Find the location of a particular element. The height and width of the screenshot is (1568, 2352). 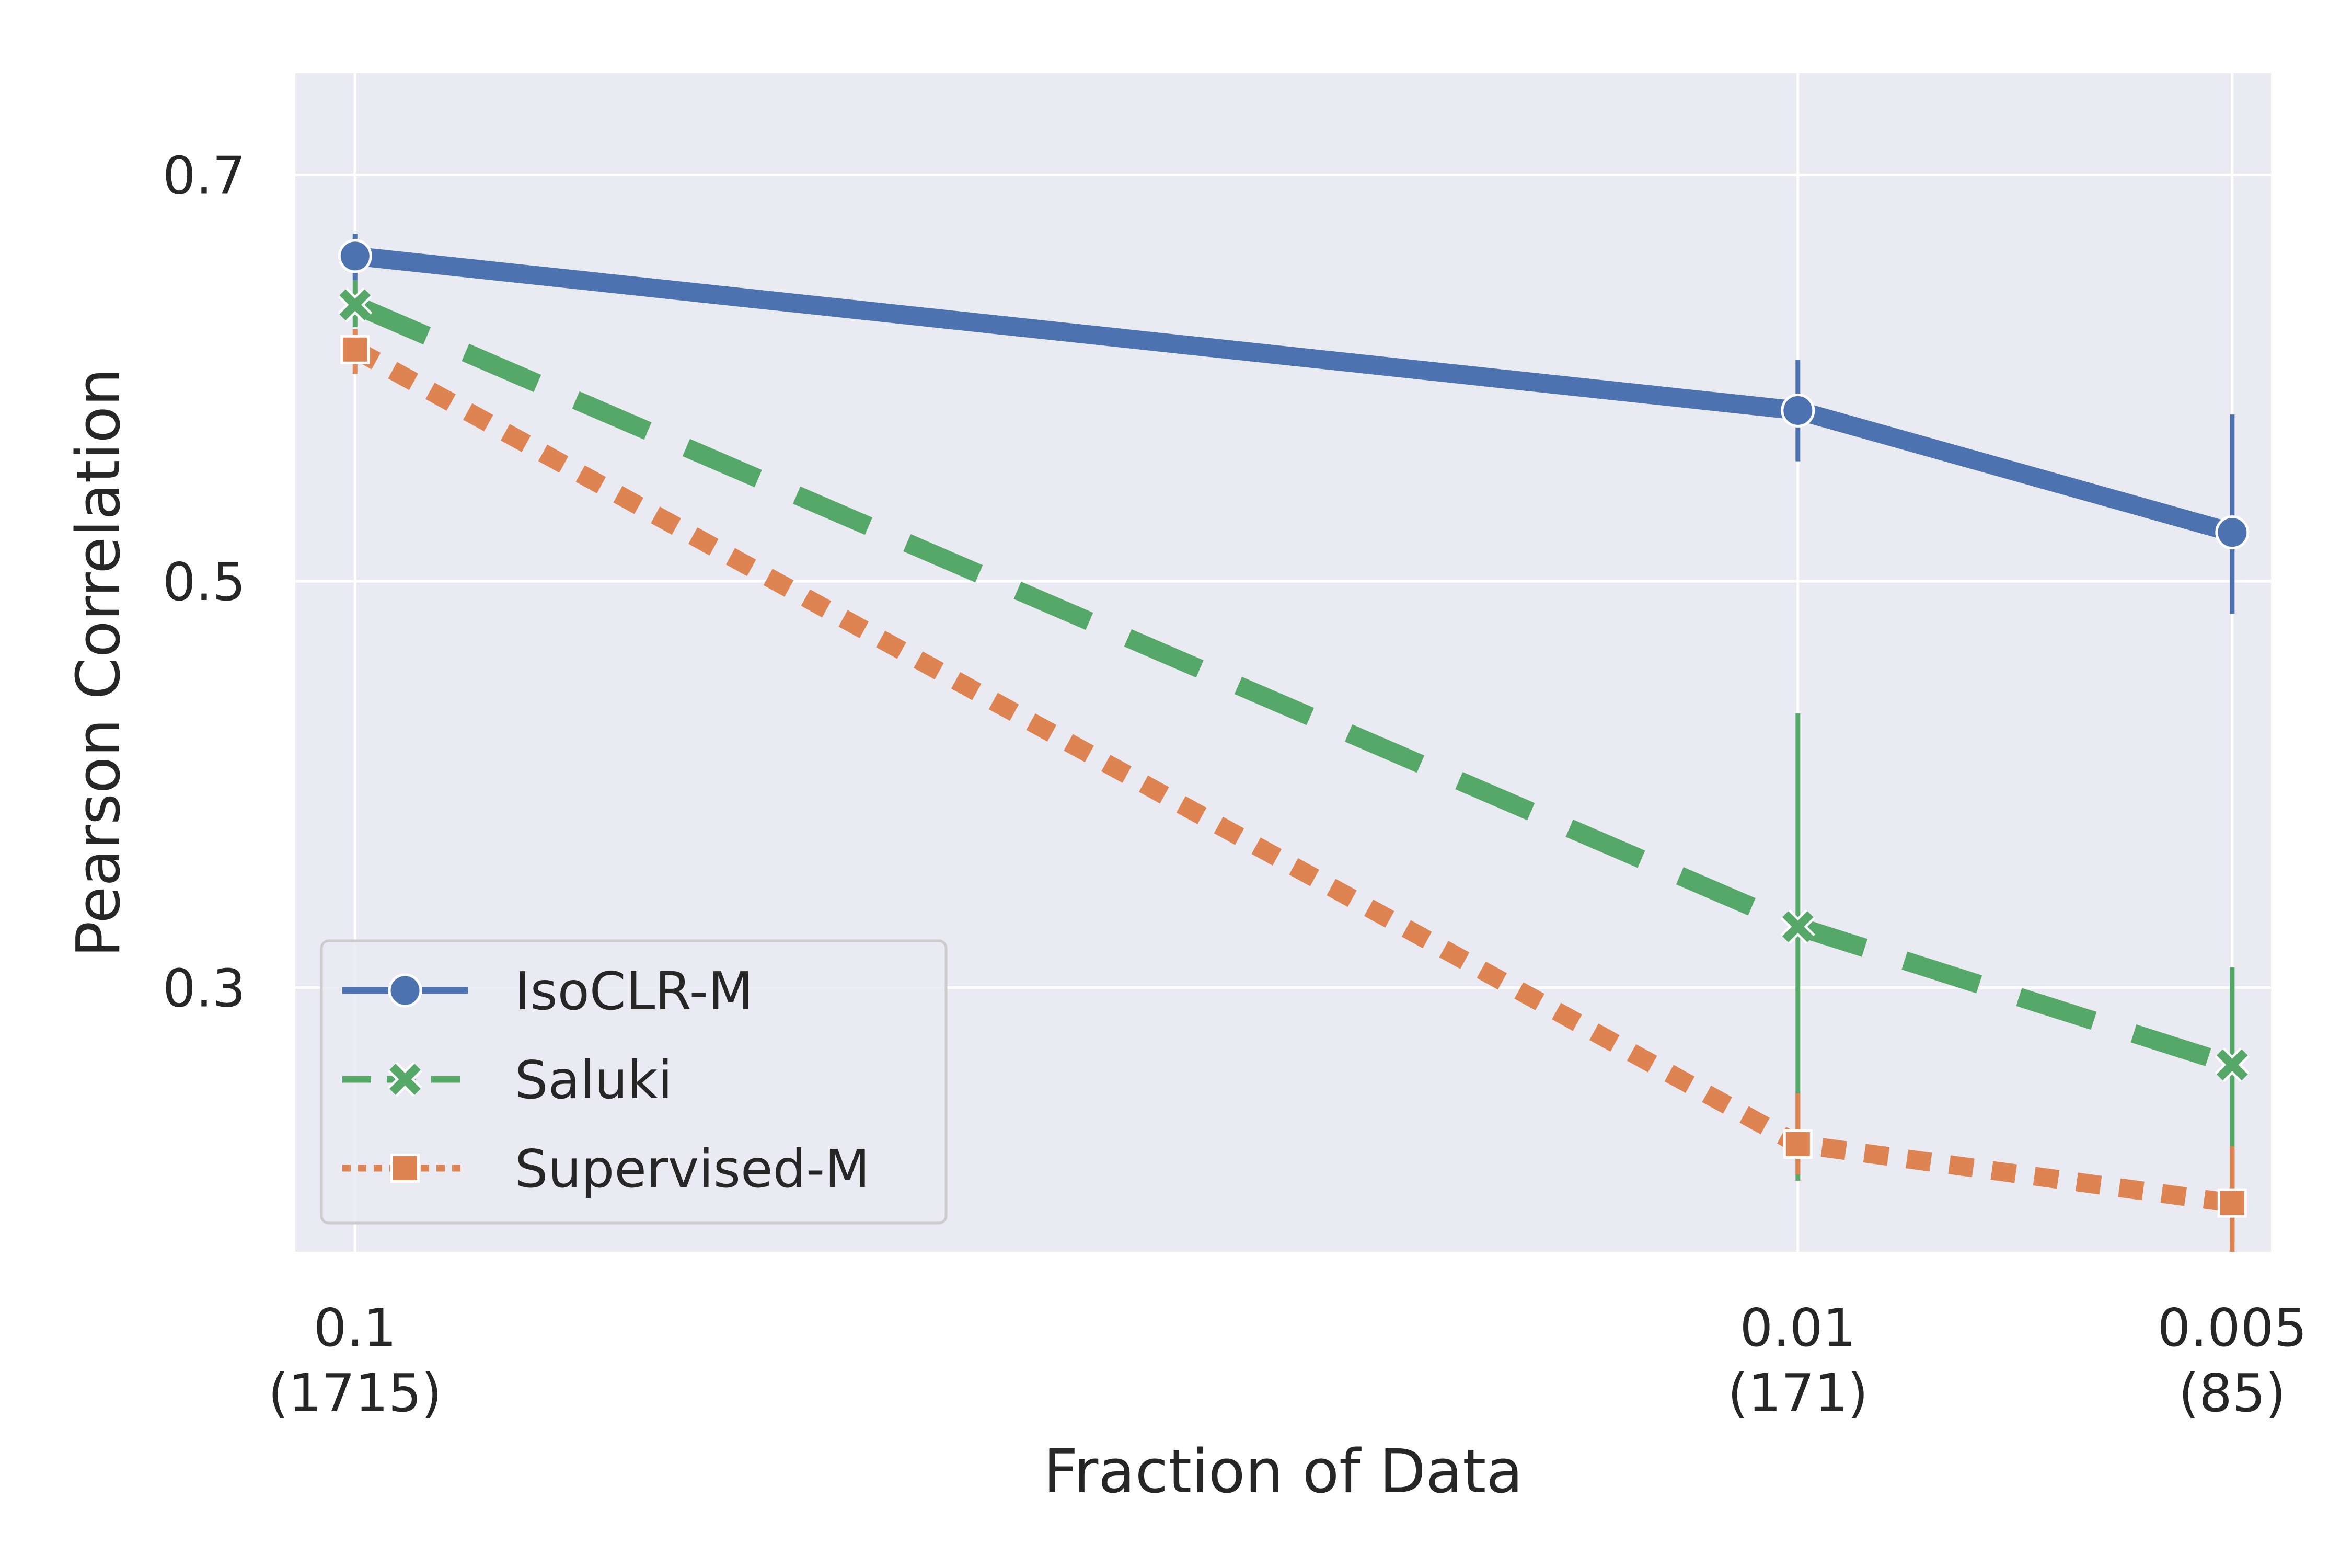

x-tick-sublabel: (171) is located at coordinates (1797, 1393).